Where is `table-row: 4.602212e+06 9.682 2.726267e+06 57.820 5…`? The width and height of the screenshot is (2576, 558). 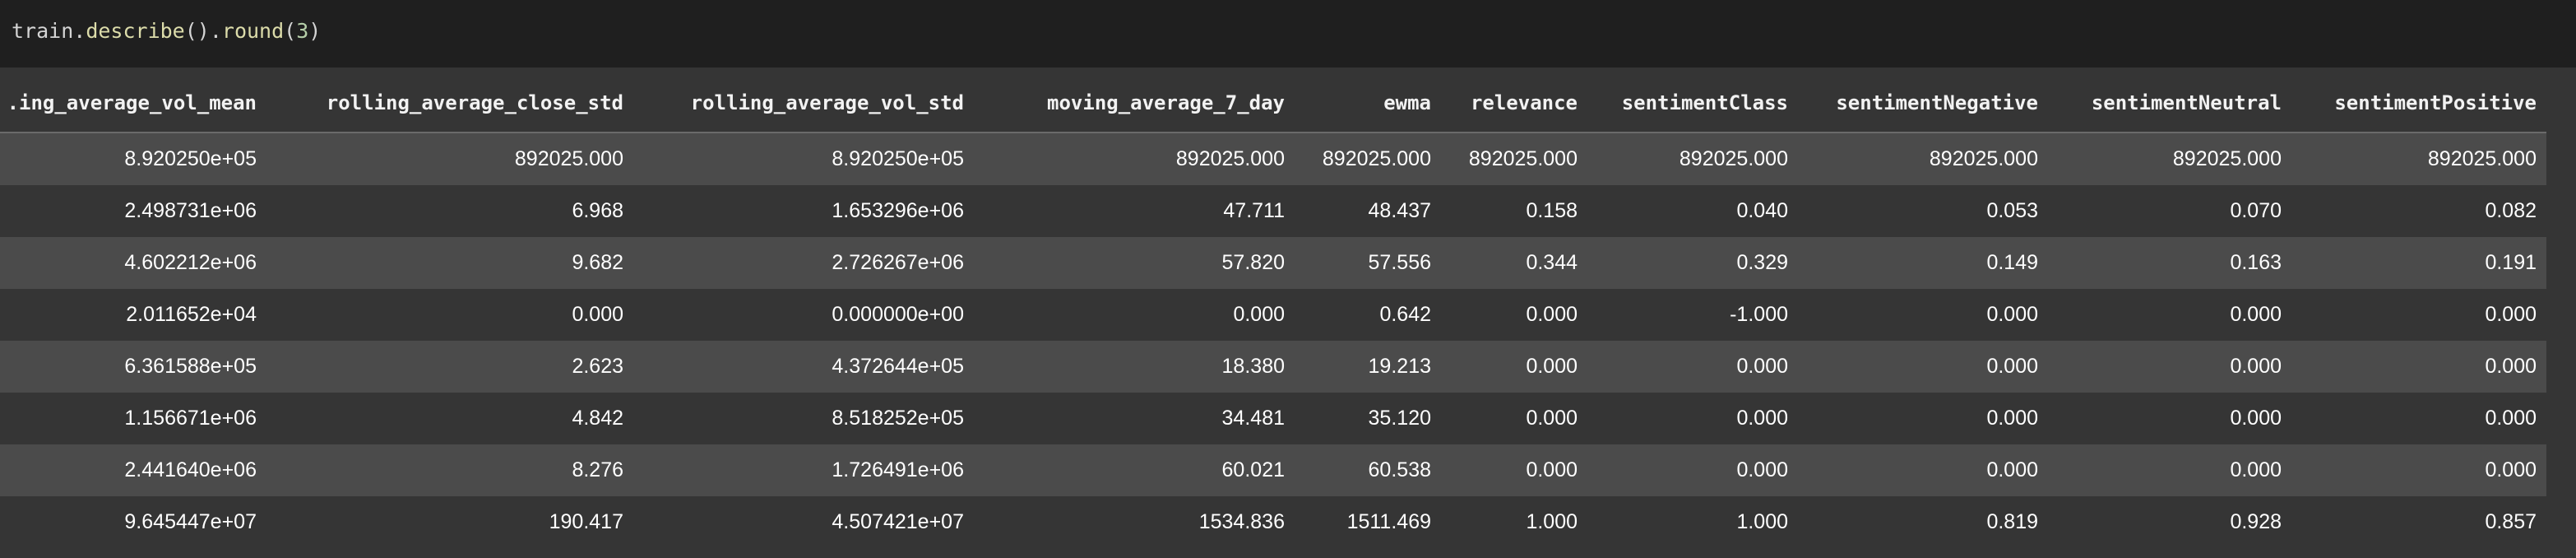 table-row: 4.602212e+06 9.682 2.726267e+06 57.820 5… is located at coordinates (1273, 263).